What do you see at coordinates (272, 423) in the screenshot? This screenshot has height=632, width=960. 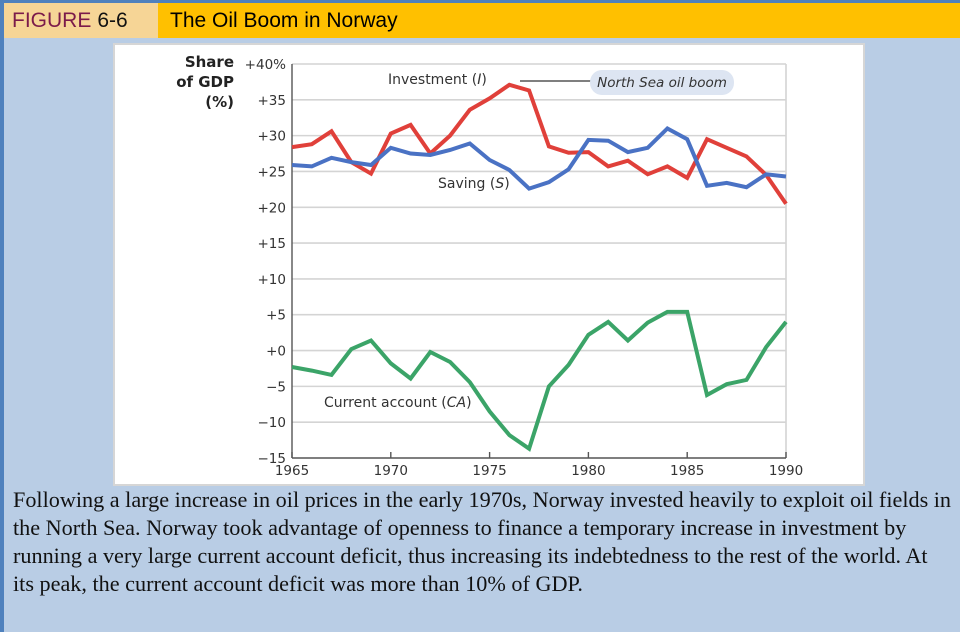 I see `y-tick-label: −10` at bounding box center [272, 423].